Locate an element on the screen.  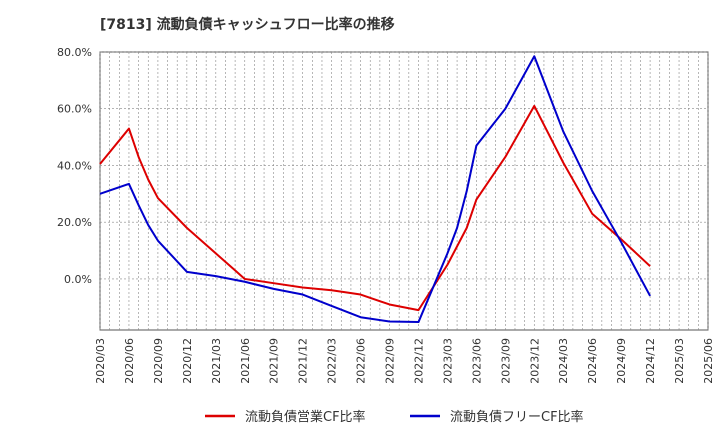
legend-label: 流動負債フリーCF比率 is located at coordinates (517, 417).